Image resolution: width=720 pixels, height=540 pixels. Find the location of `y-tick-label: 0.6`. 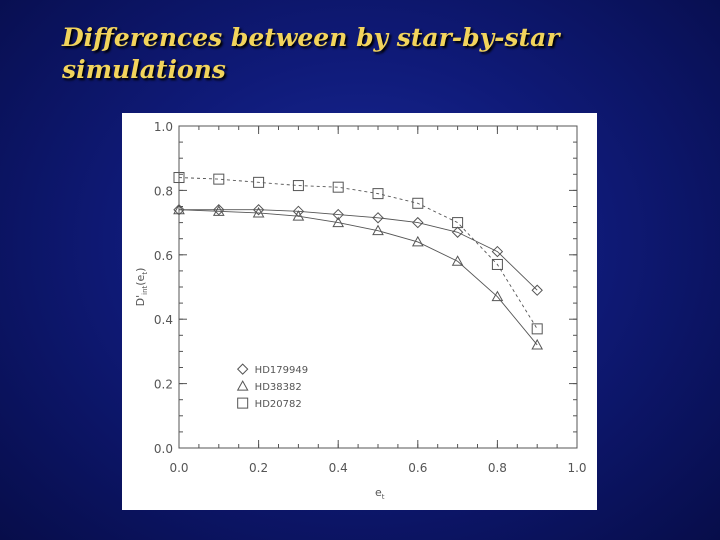

y-tick-label: 0.6 is located at coordinates (163, 256).